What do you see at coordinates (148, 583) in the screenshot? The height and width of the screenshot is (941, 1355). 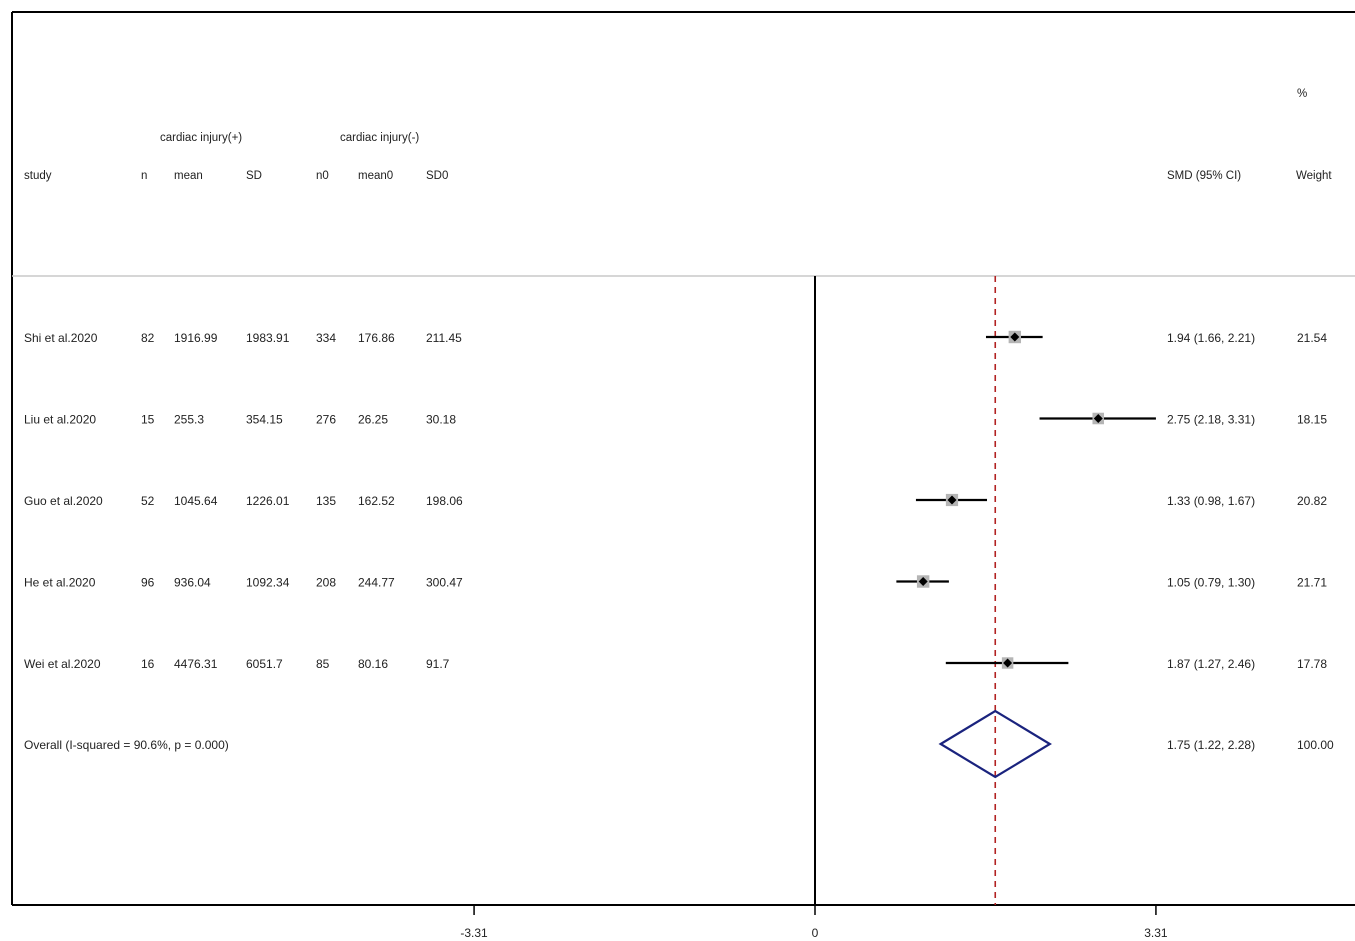 I see `n-value: 96` at bounding box center [148, 583].